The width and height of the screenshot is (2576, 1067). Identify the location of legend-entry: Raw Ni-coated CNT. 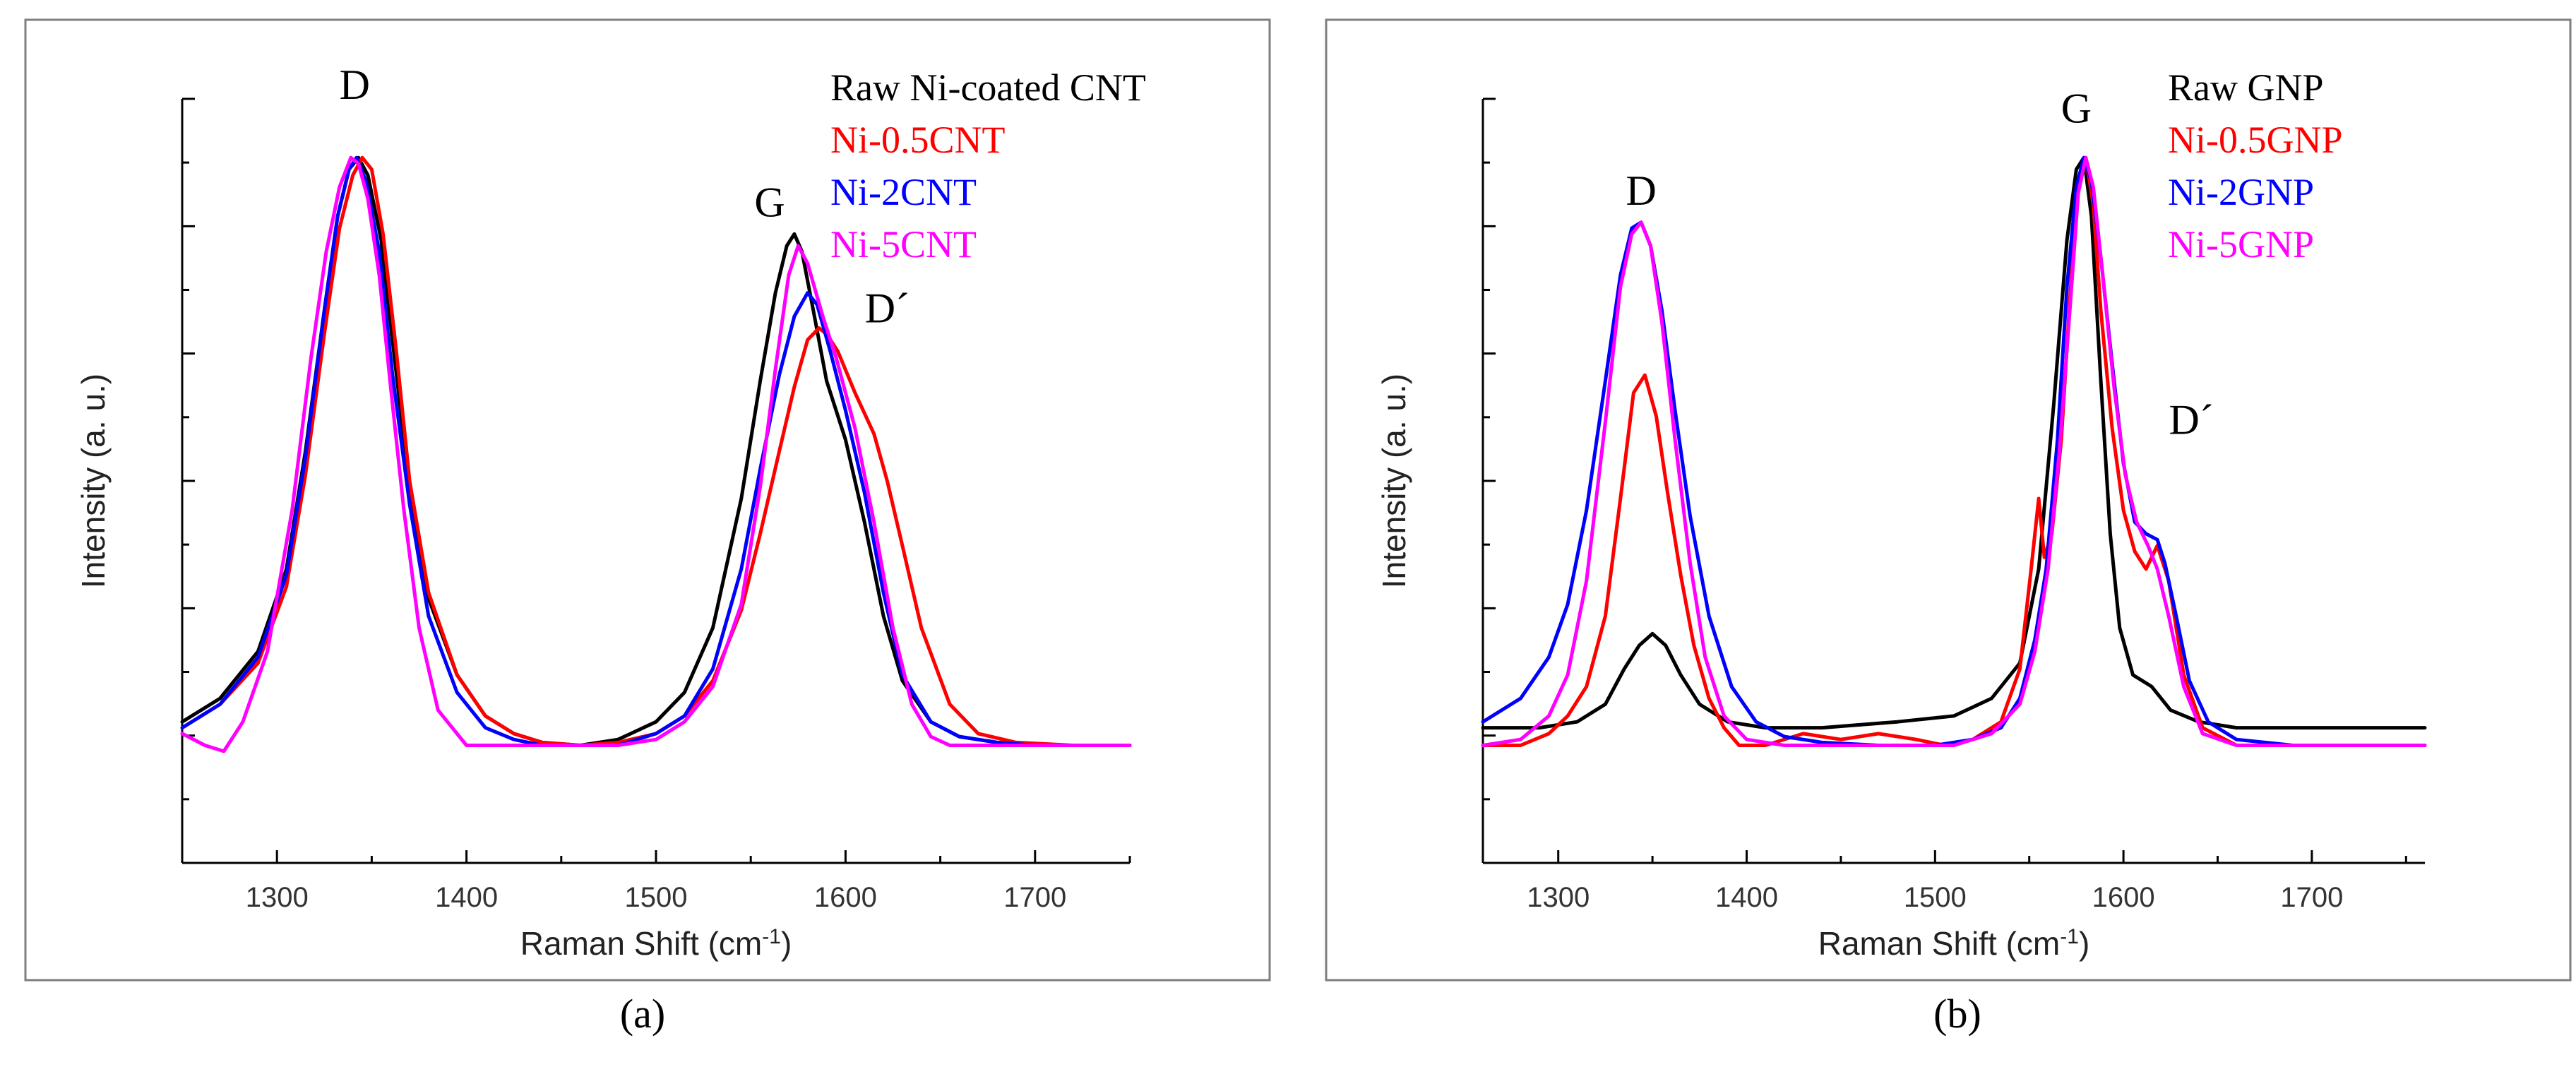
(988, 87).